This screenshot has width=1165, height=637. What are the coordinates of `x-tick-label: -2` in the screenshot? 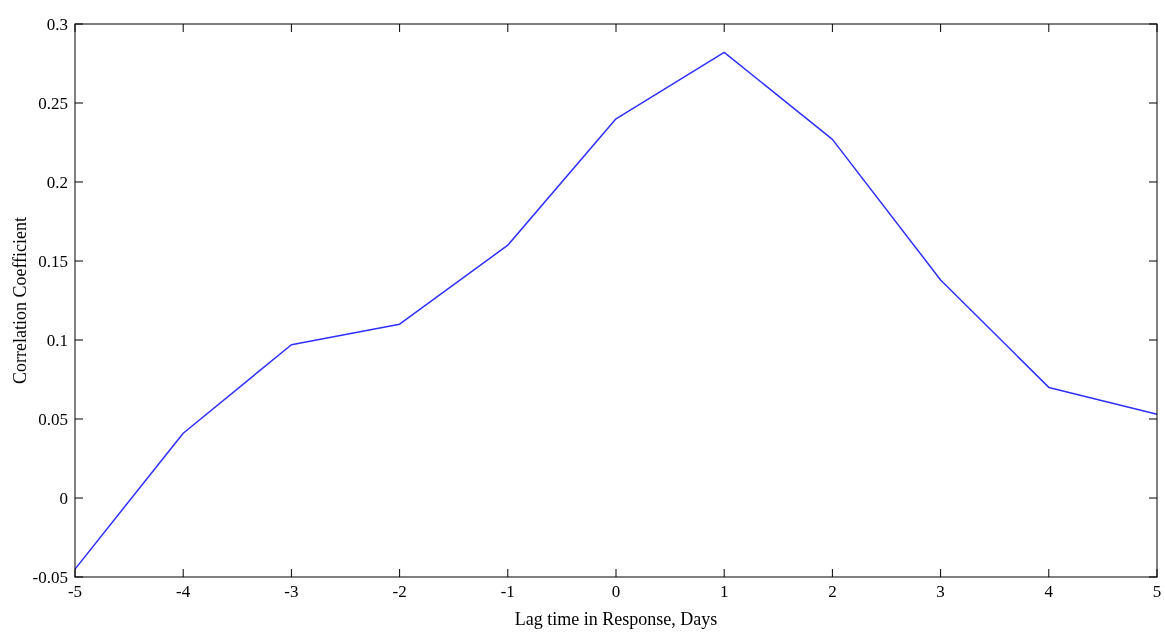 It's located at (399, 591).